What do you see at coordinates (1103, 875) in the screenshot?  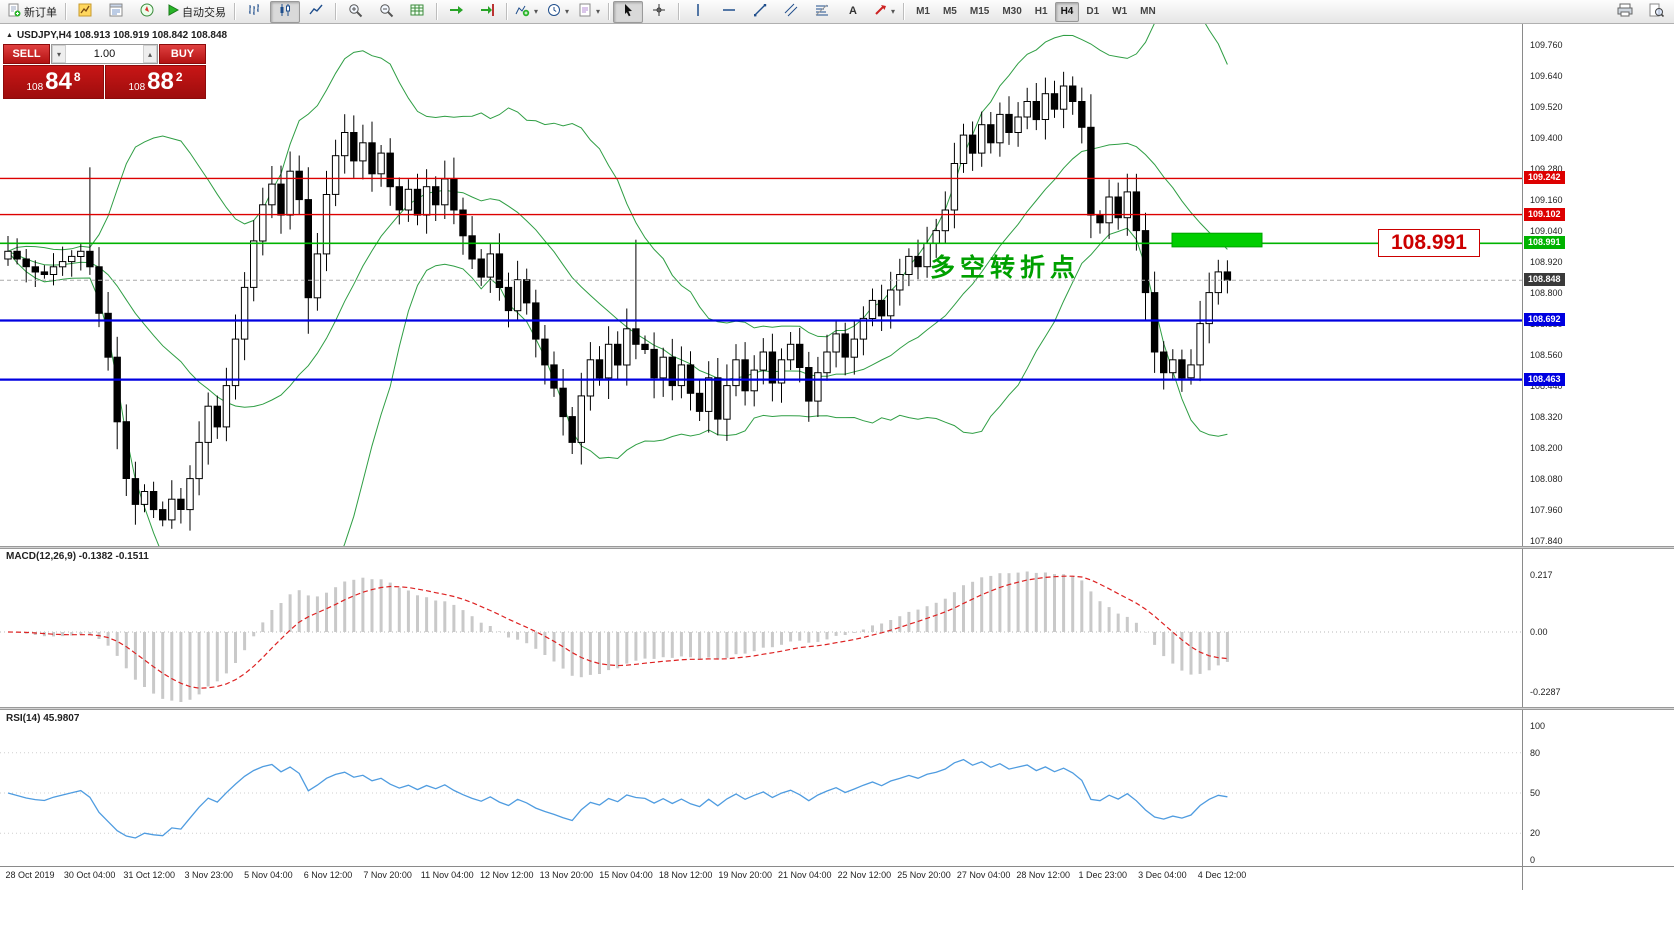 I see `time-label: 1 Dec 23:00` at bounding box center [1103, 875].